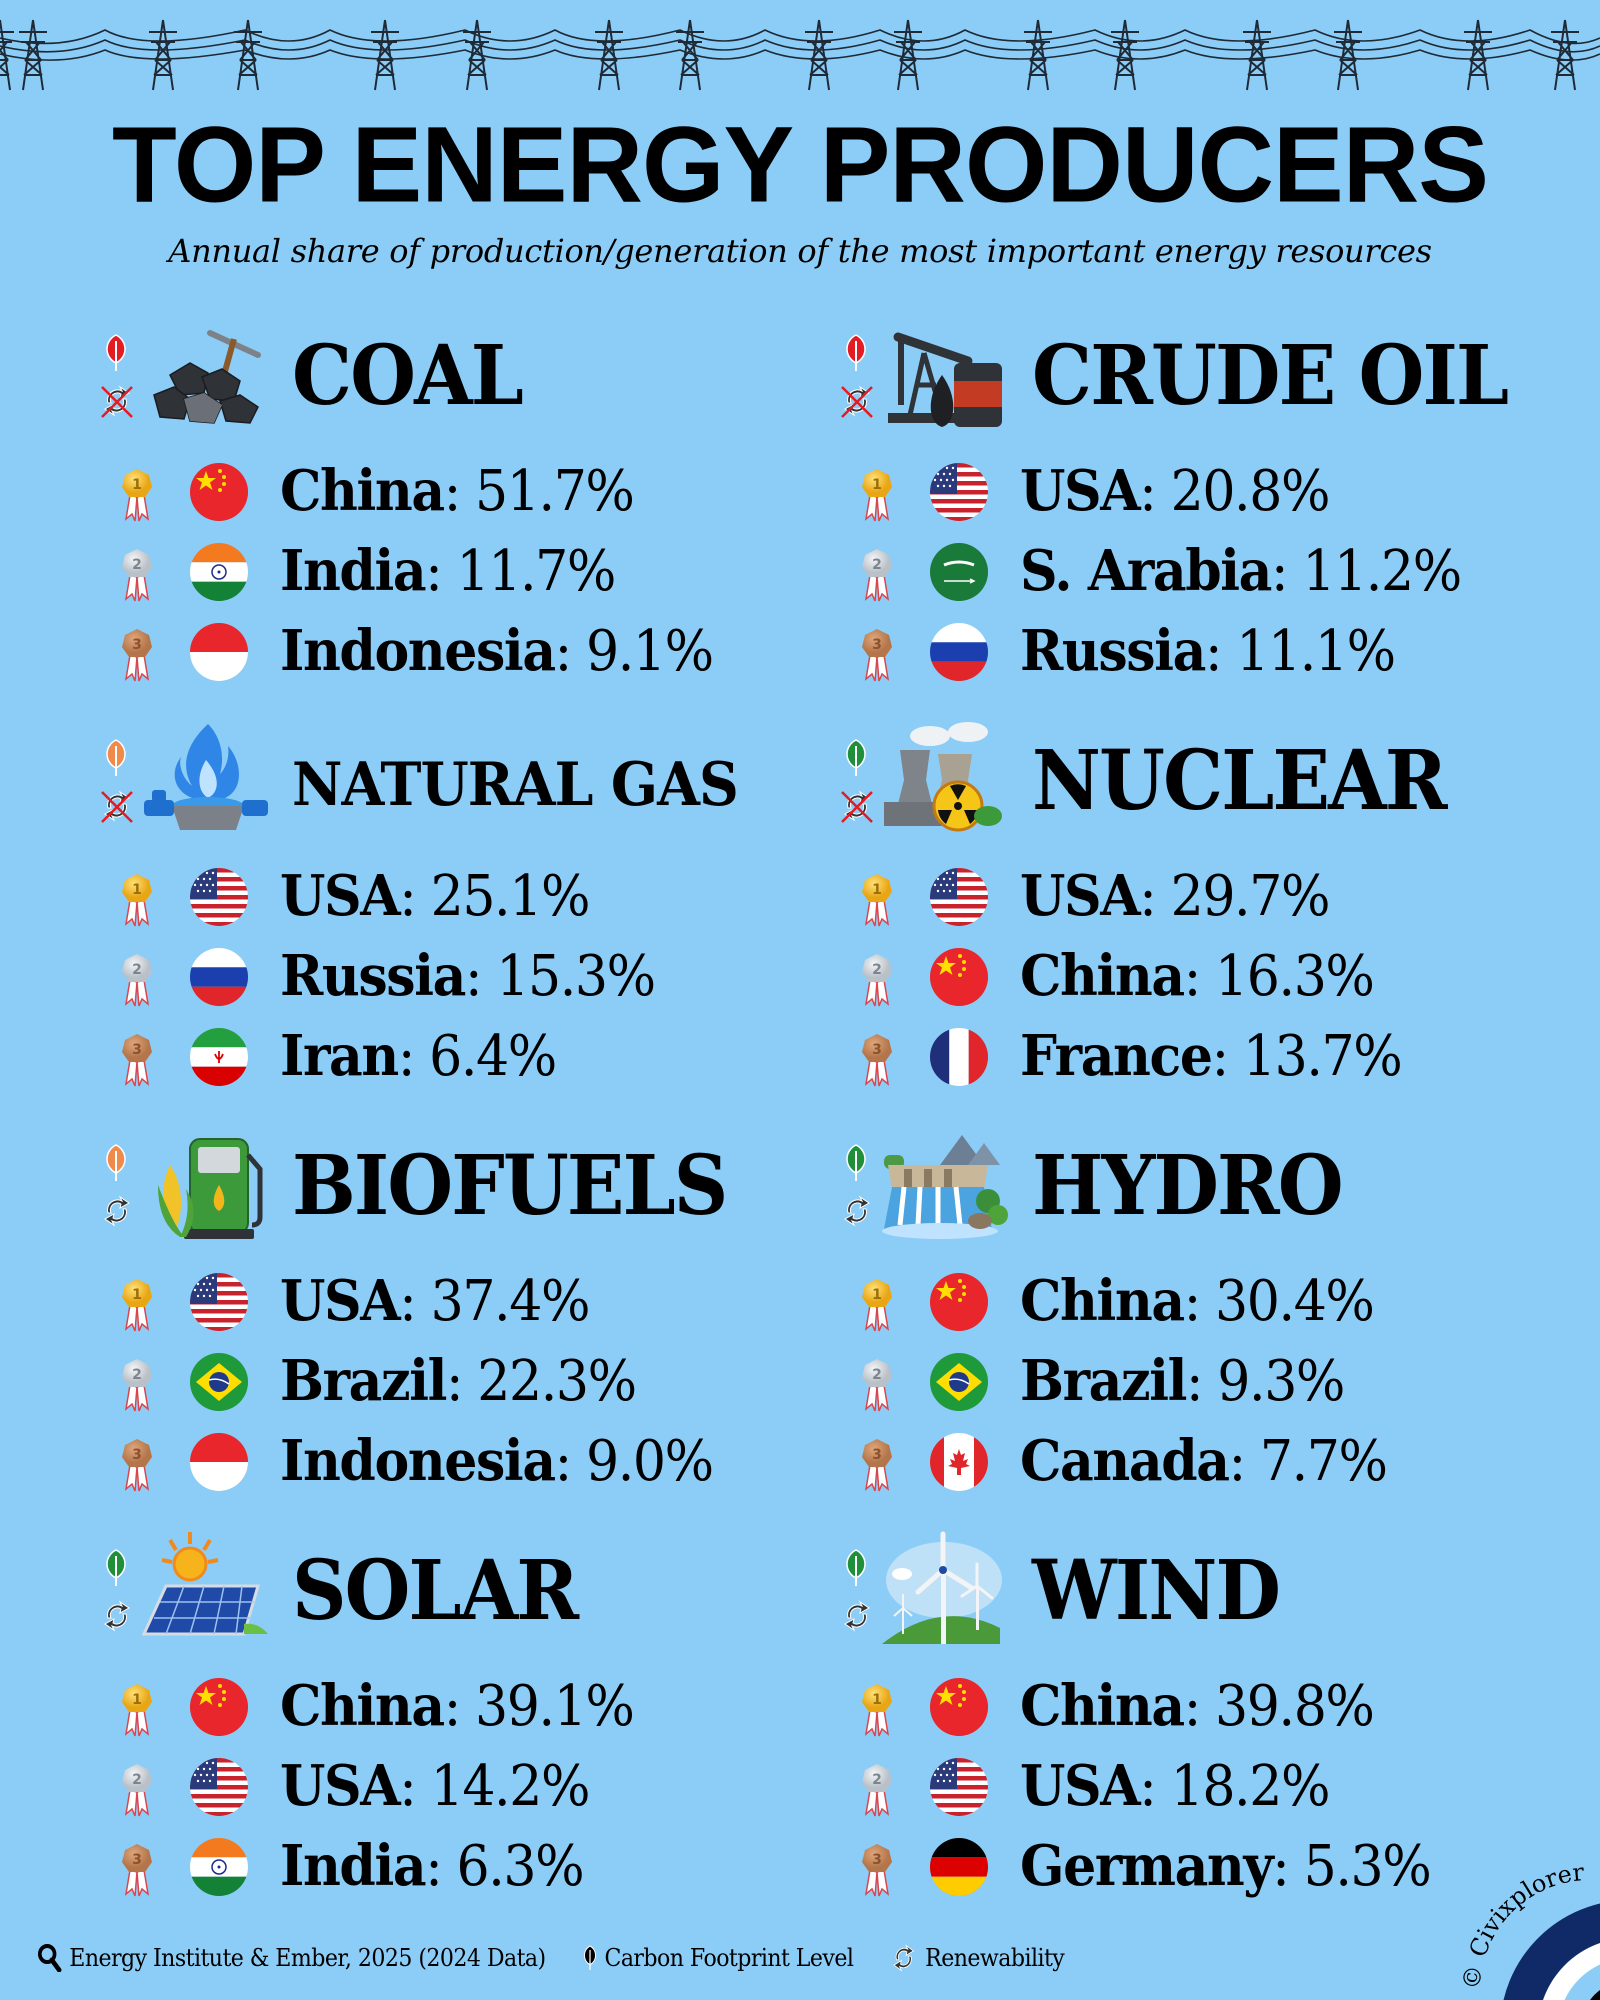  Describe the element at coordinates (1103, 1381) in the screenshot. I see `country-name: Brazil` at that location.